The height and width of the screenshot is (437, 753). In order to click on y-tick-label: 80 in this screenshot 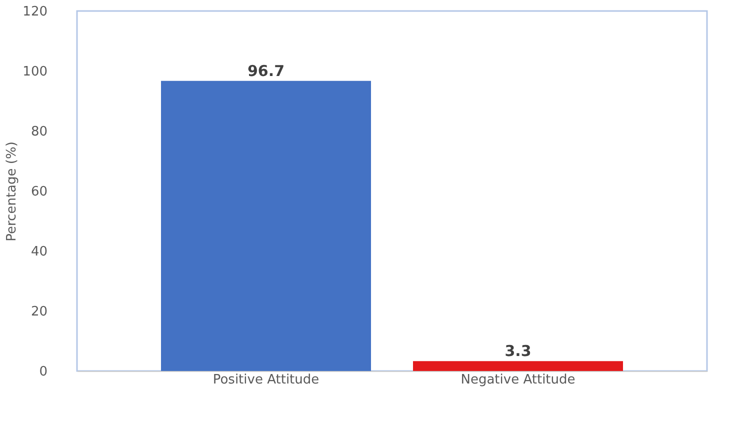, I will do `click(39, 132)`.